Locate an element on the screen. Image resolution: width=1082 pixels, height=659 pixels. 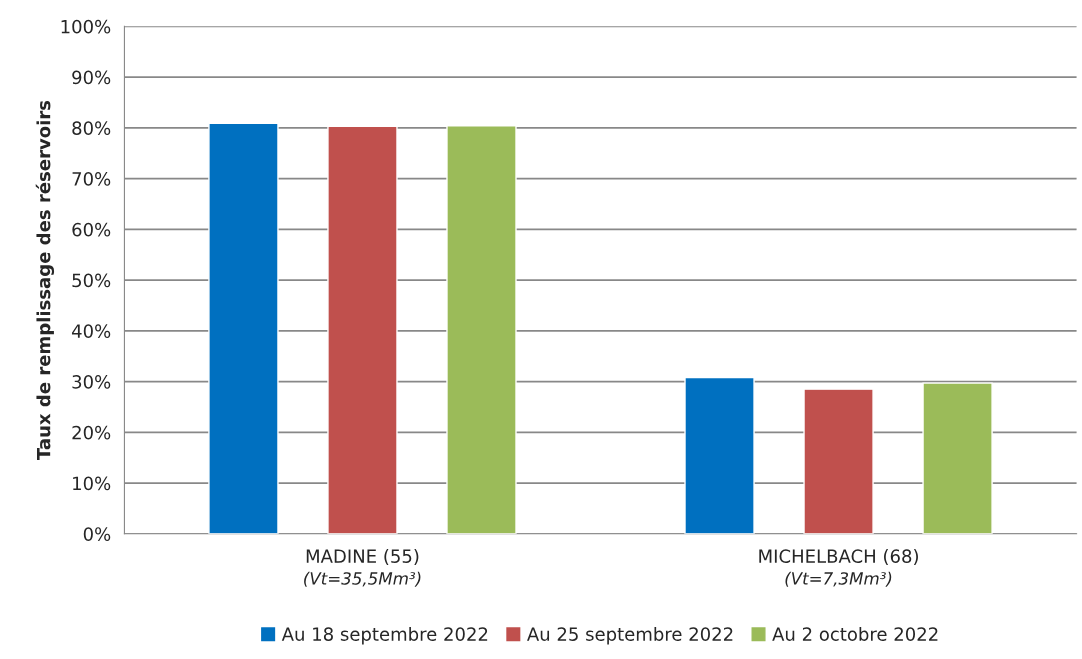
legend-label: Au 18 septembre 2022 is located at coordinates (384, 635).